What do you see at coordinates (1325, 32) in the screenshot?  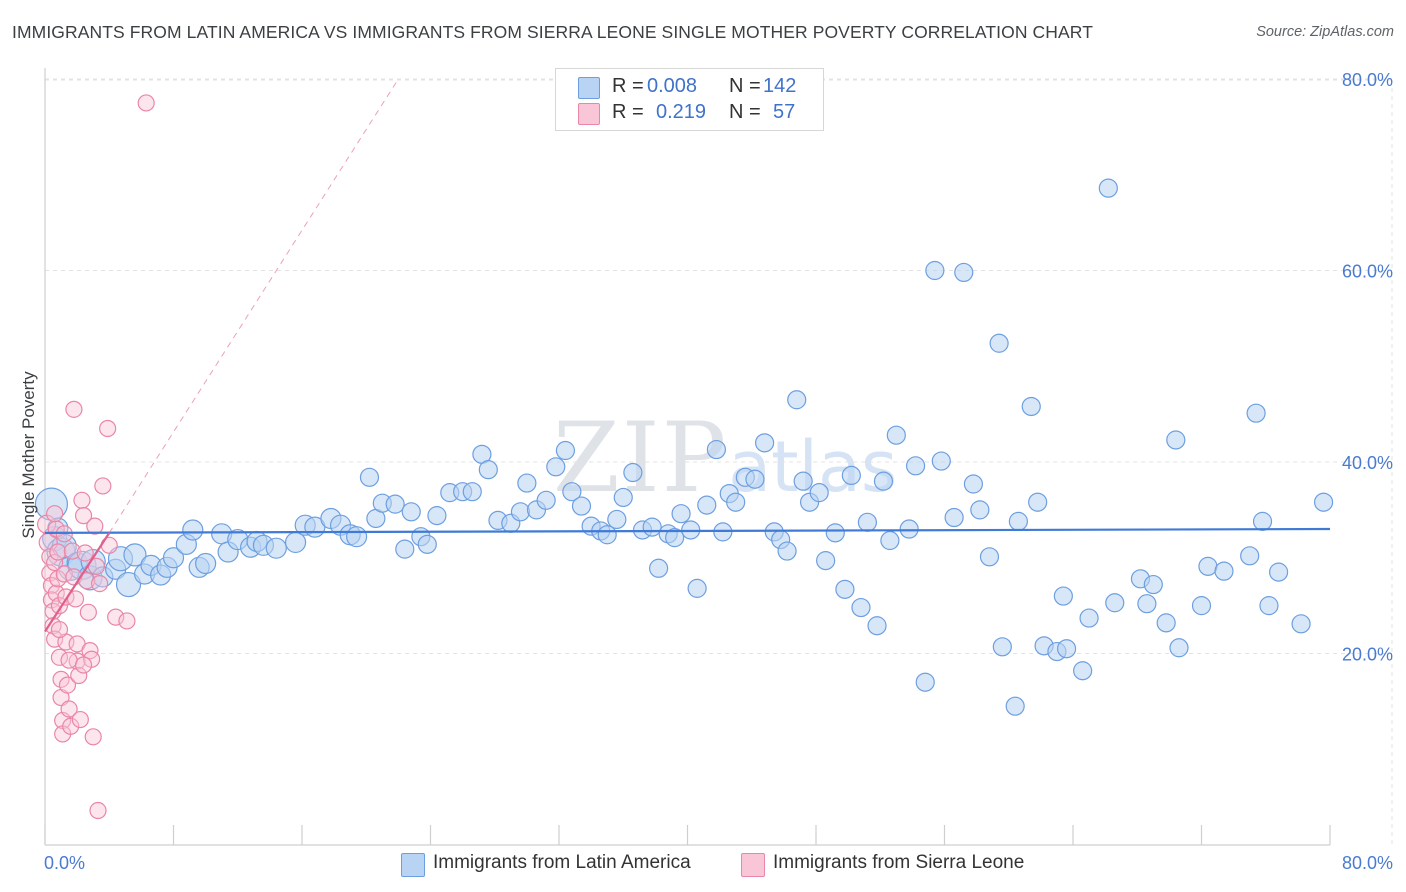 I see `source-credit: Source: ZipAtlas.com` at bounding box center [1325, 32].